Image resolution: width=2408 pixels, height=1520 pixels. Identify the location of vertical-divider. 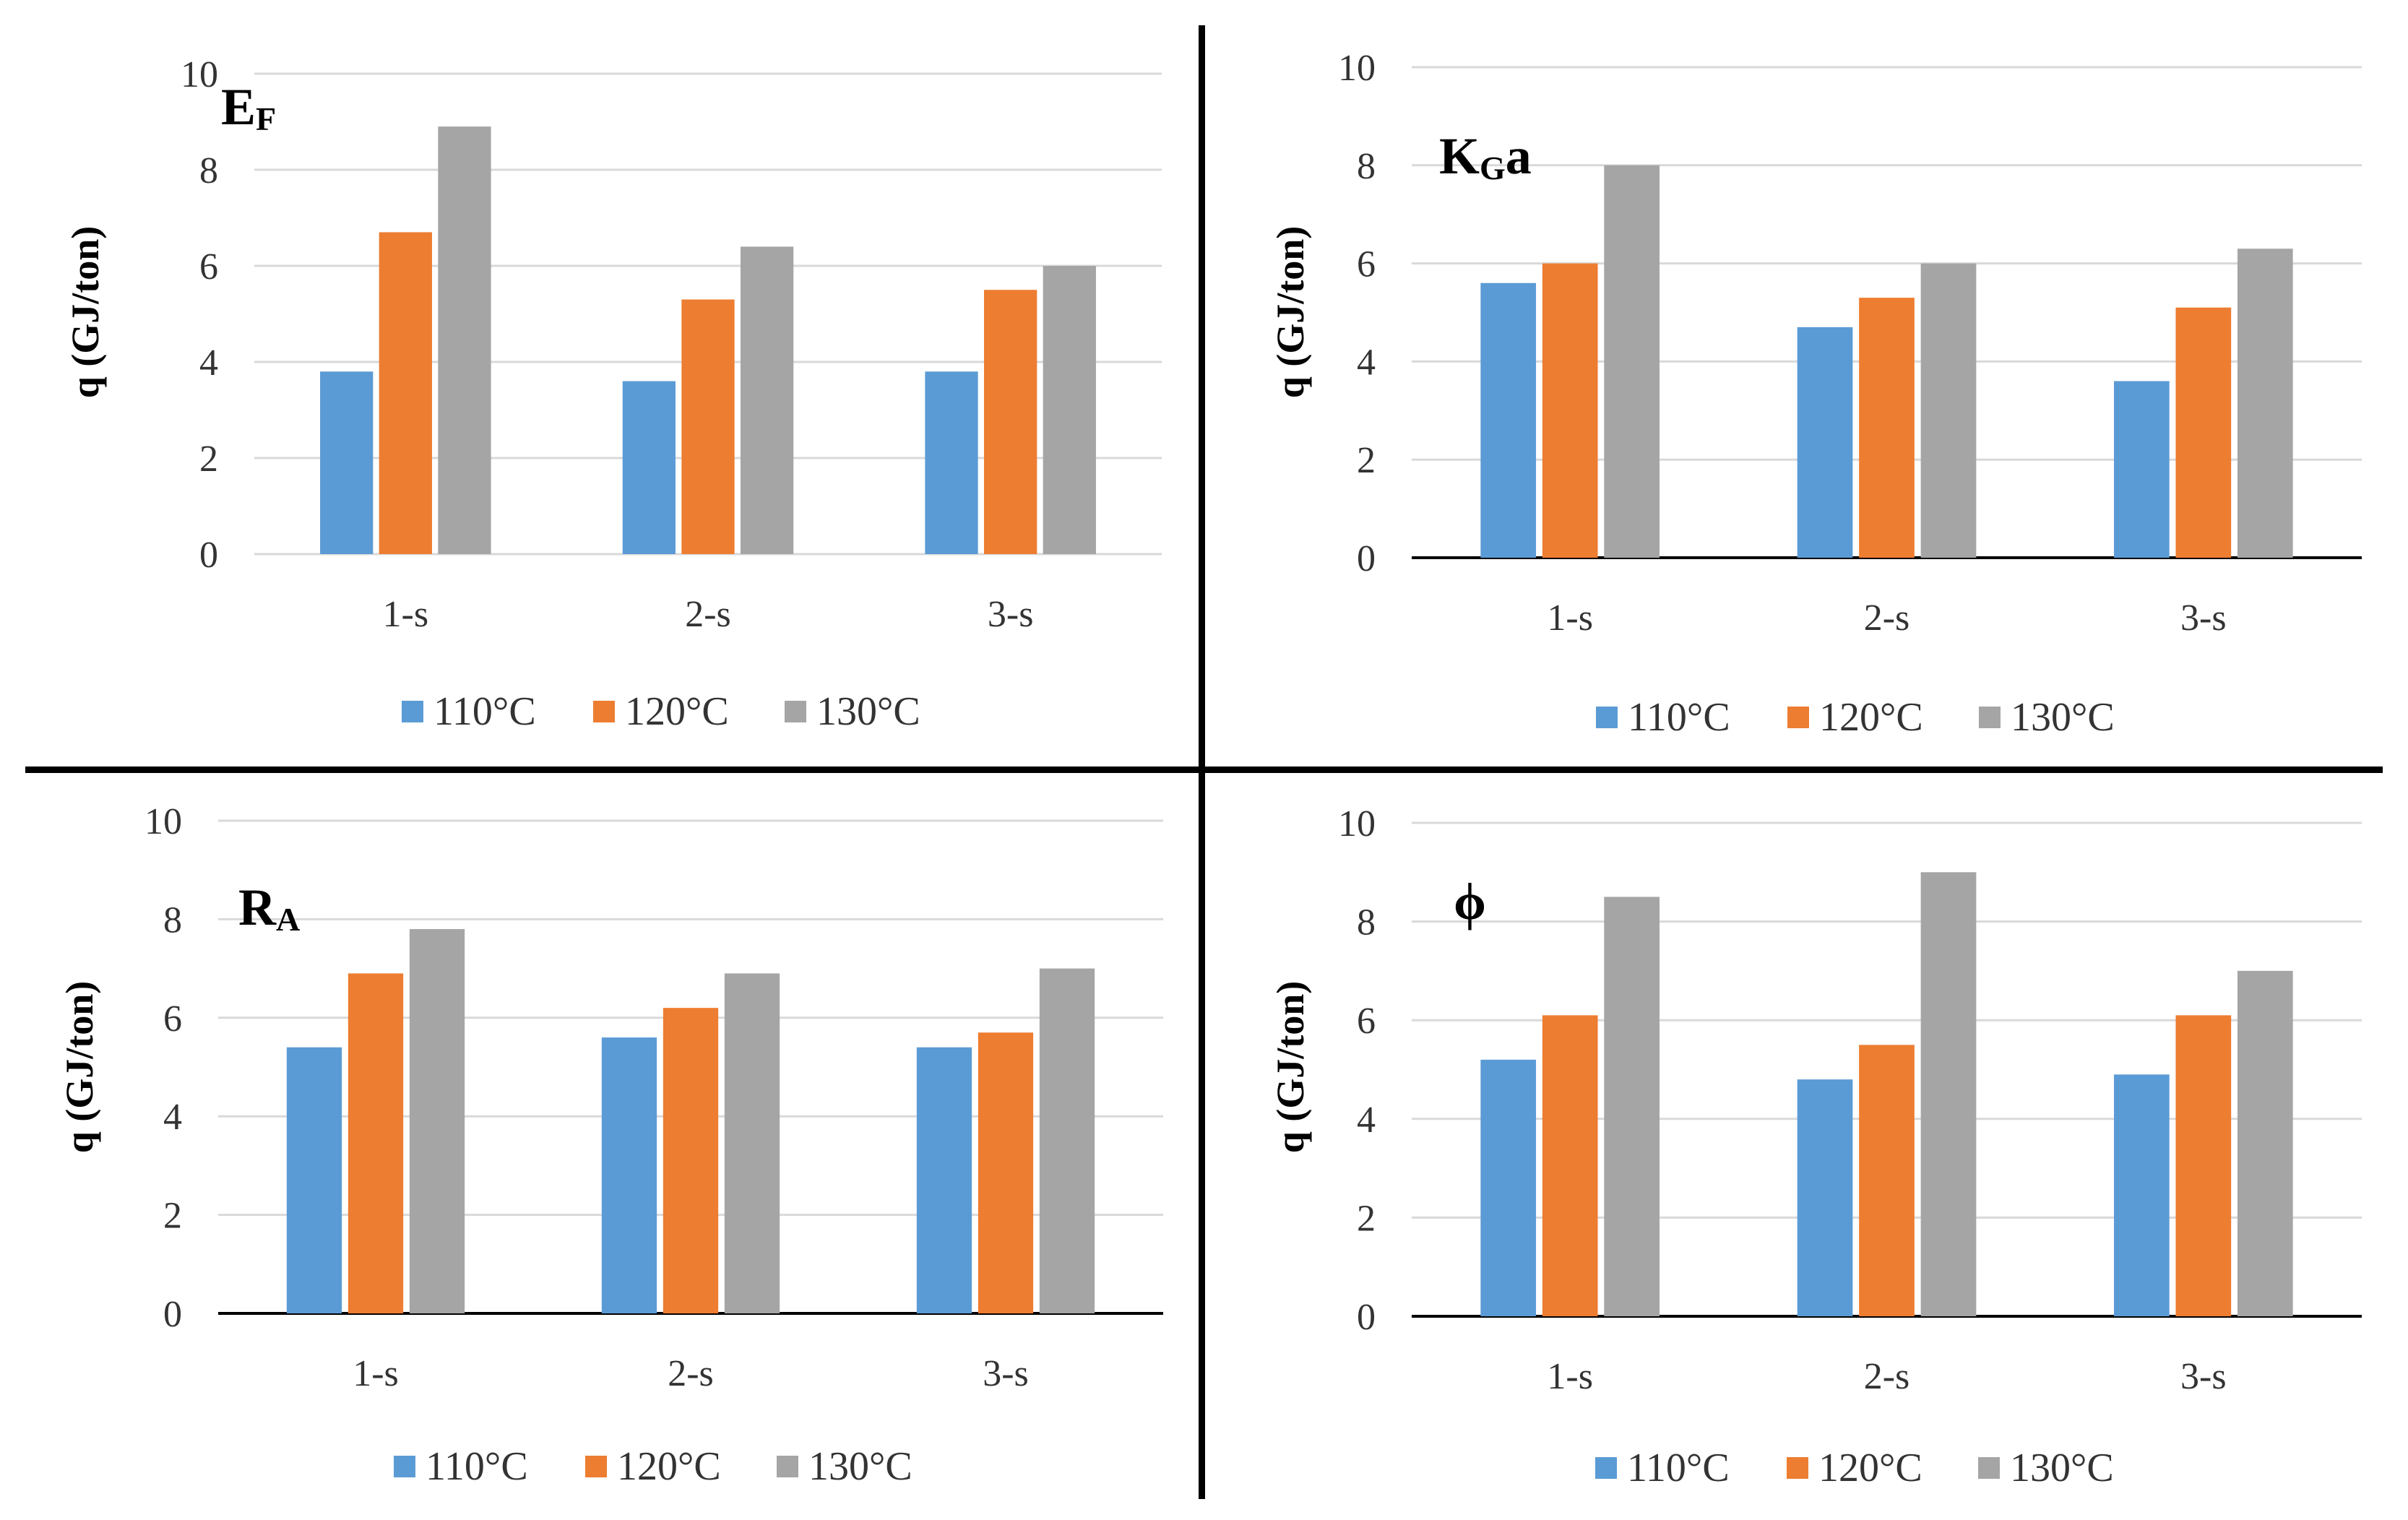
(1202, 762).